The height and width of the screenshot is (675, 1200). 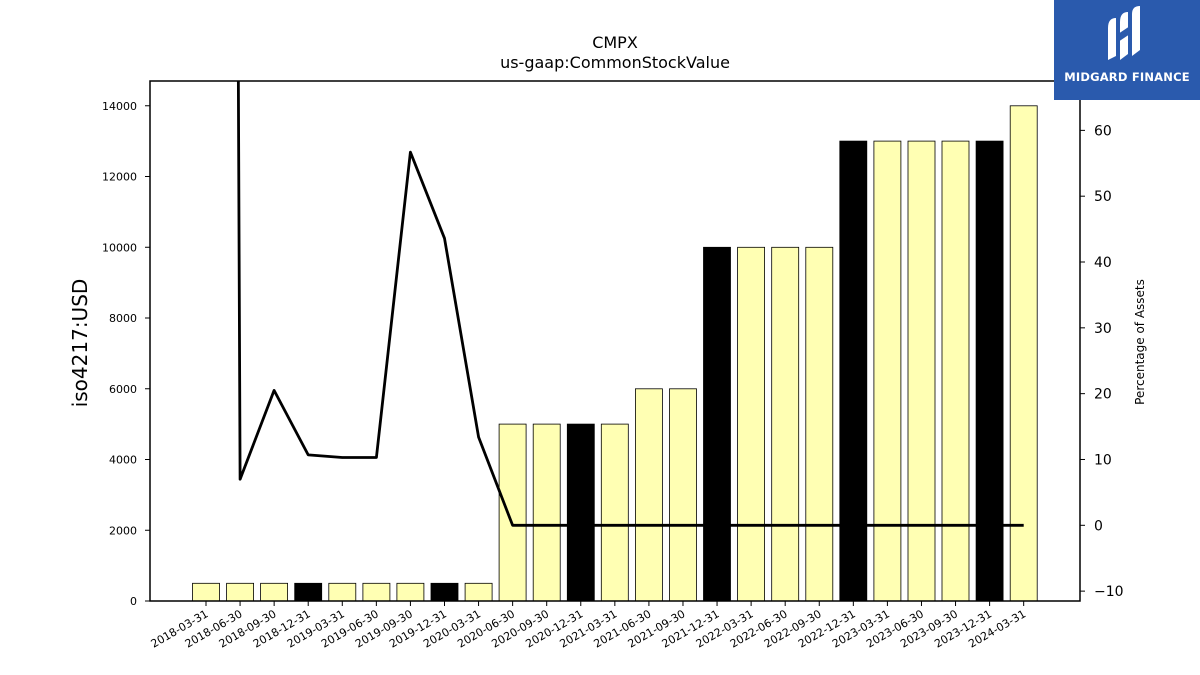 What do you see at coordinates (1124, 33) in the screenshot?
I see `midgard-logo-icon` at bounding box center [1124, 33].